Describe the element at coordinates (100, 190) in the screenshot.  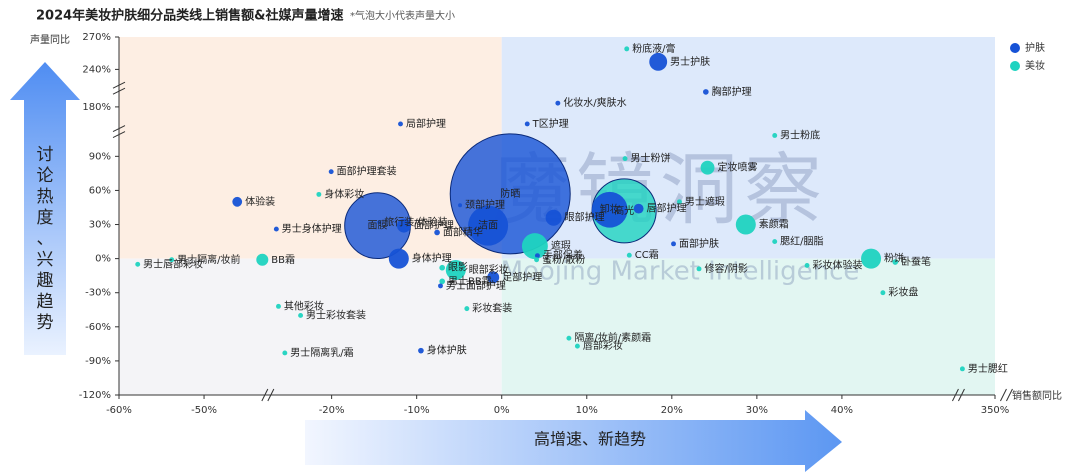
I see `y-tick-label: 60%` at that location.